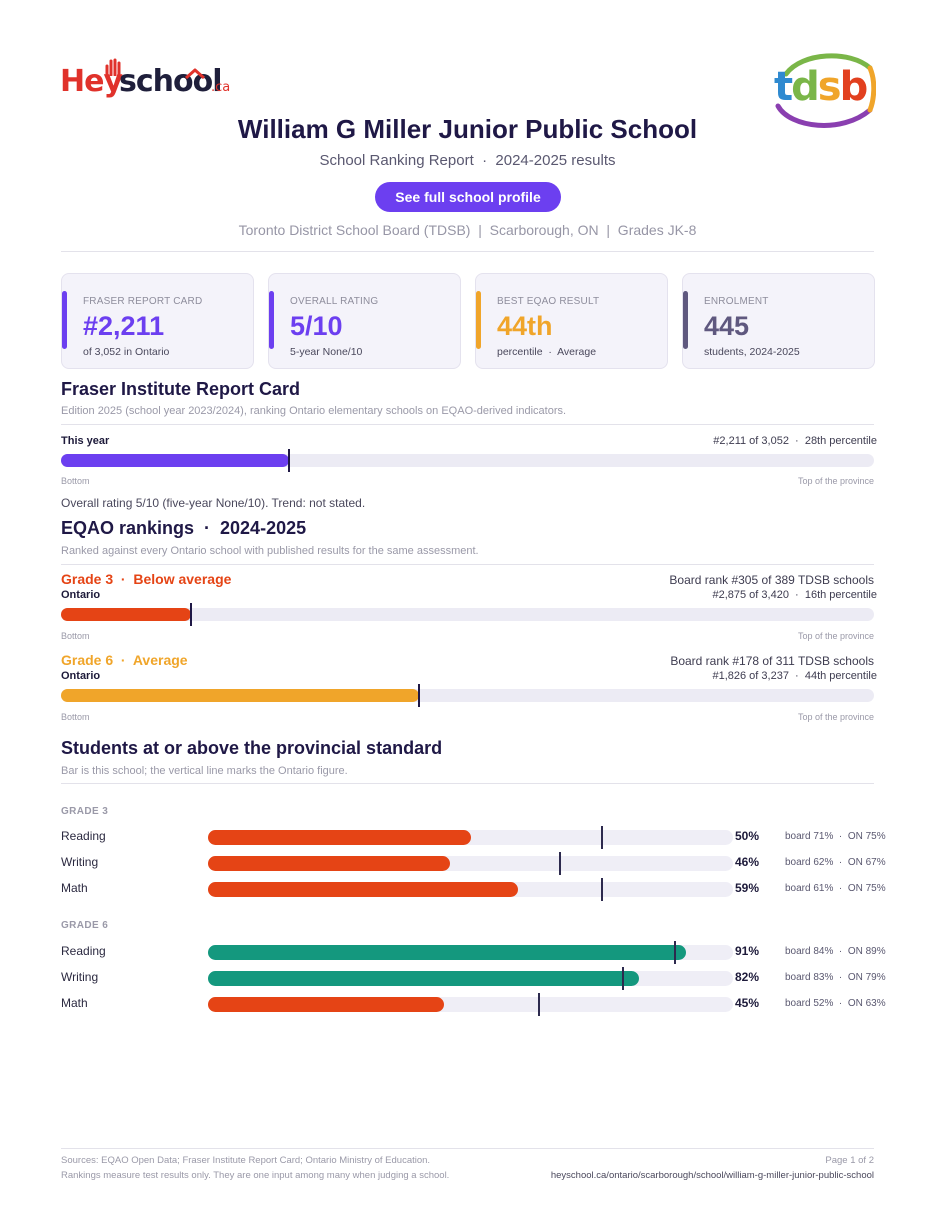 The image size is (935, 1210). Describe the element at coordinates (81, 676) in the screenshot. I see `eqao-grade6-scope: Ontario` at that location.